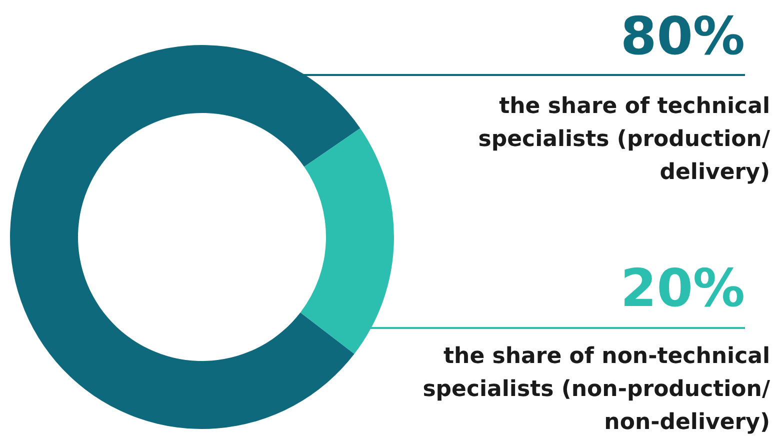 The image size is (778, 448). What do you see at coordinates (624, 139) in the screenshot?
I see `slice-label: the share of technical specialists (production/ delivery)` at bounding box center [624, 139].